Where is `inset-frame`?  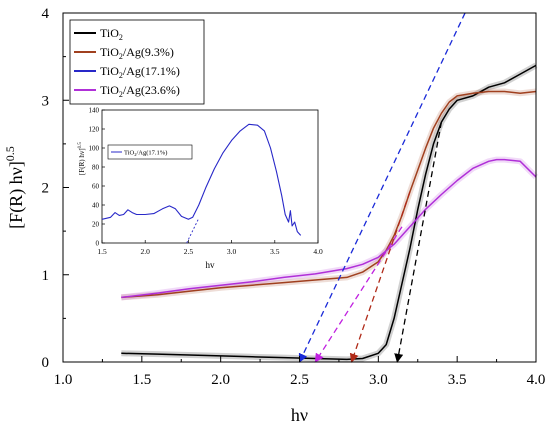 inset-frame is located at coordinates (210, 176).